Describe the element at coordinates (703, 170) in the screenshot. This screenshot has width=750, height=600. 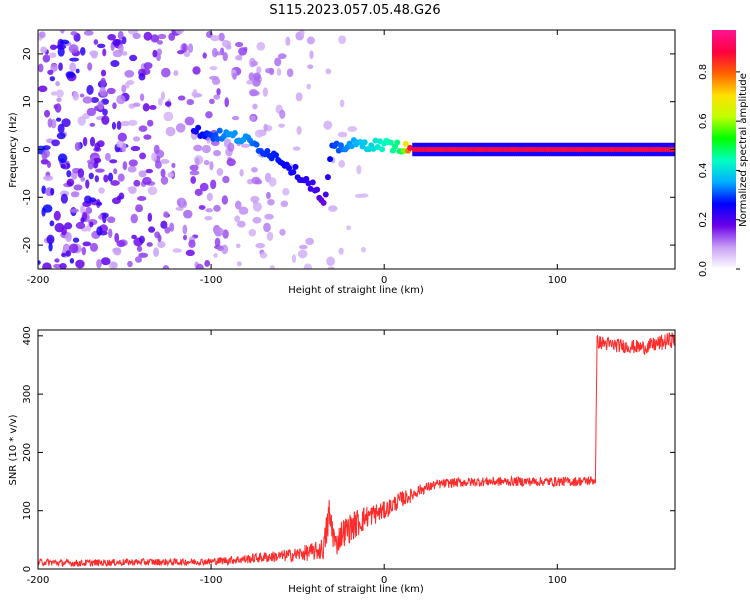
I see `colorbar-tick-label: 0.4` at that location.